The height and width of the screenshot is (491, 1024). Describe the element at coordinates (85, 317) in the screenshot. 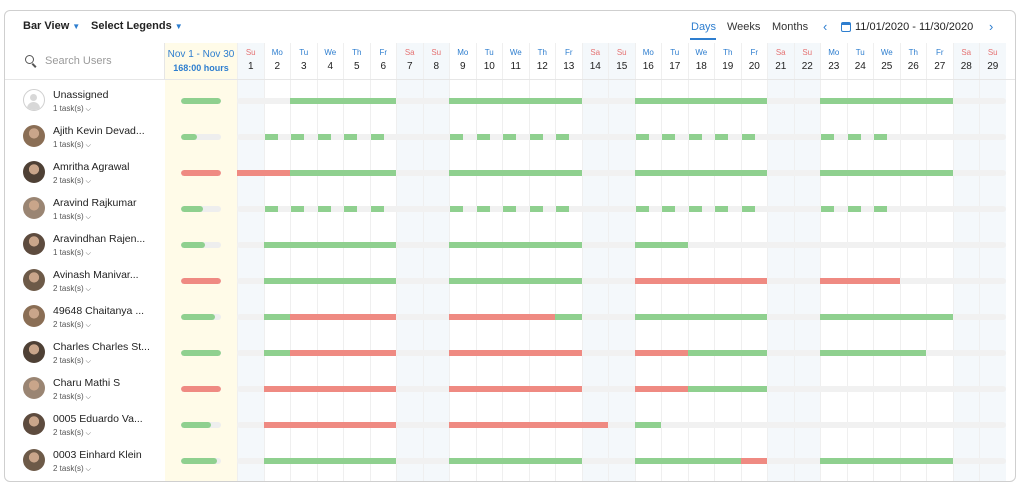

I see `user-row: 49648 Chaitanya ... 2 task(s) ⌵` at that location.